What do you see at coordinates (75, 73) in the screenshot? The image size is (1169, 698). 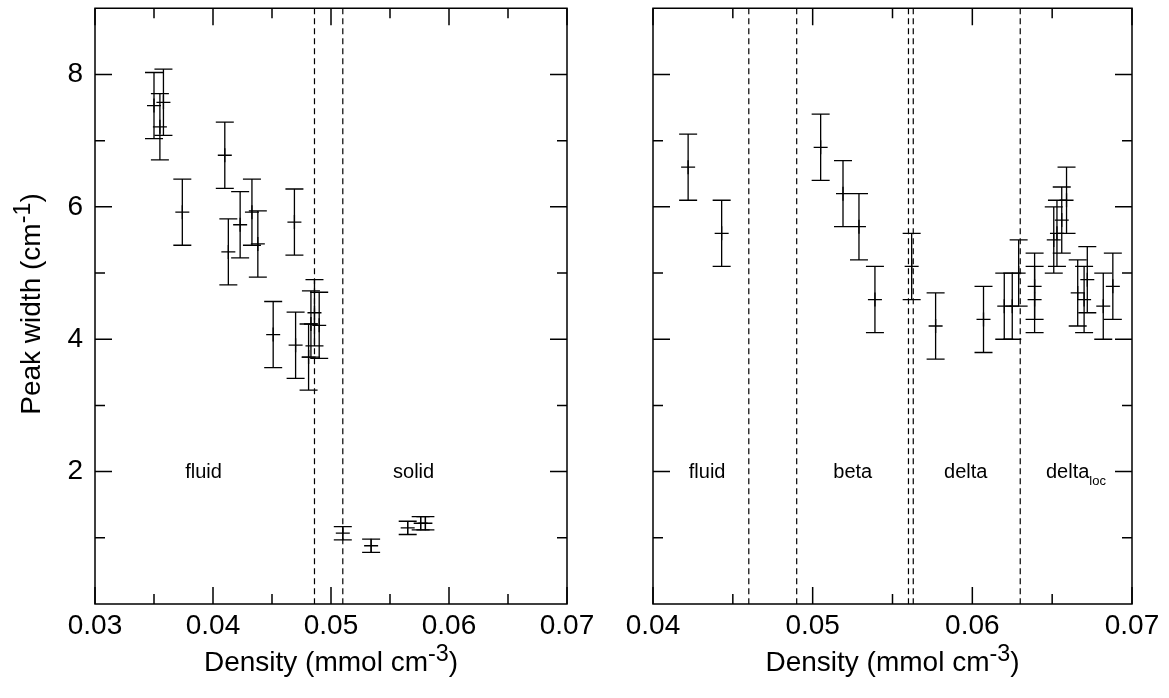 I see `y-tick-label: 8` at bounding box center [75, 73].